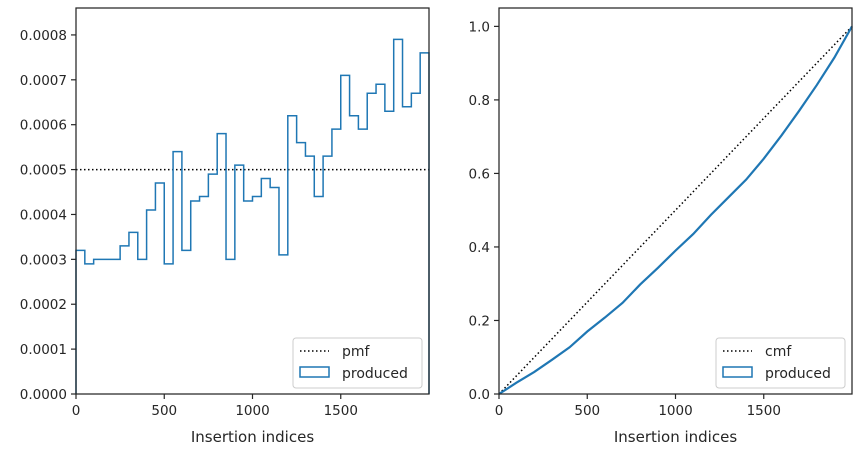 Image resolution: width=861 pixels, height=453 pixels. I want to click on left-x-ticks: 0 500 1000 1500, so click(215, 406).